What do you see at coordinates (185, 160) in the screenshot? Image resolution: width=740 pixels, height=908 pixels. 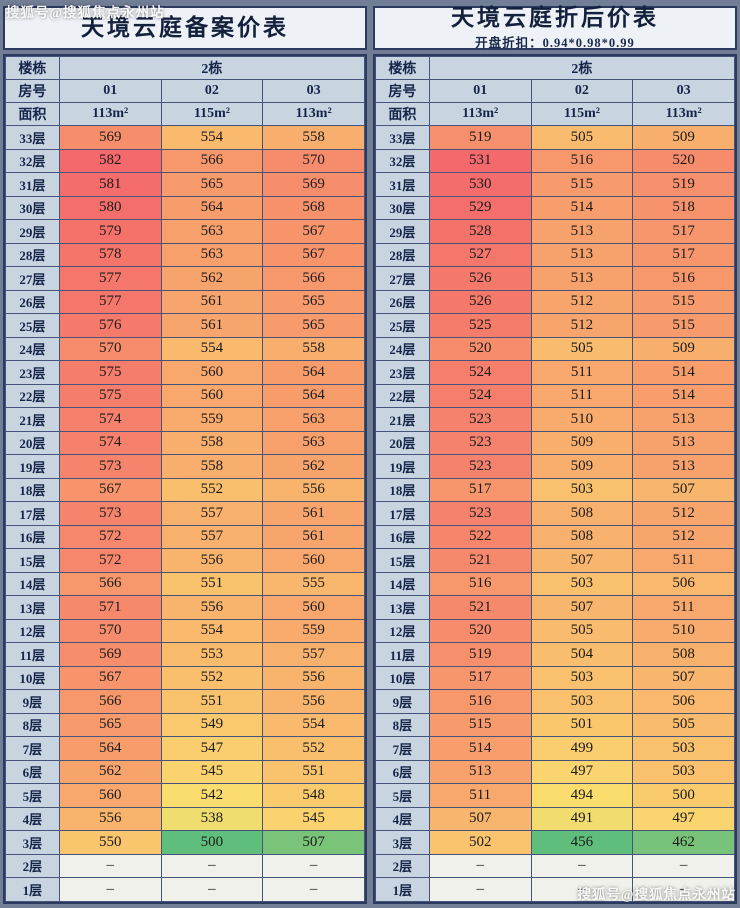 I see `table-row: 32层 582 566 570` at bounding box center [185, 160].